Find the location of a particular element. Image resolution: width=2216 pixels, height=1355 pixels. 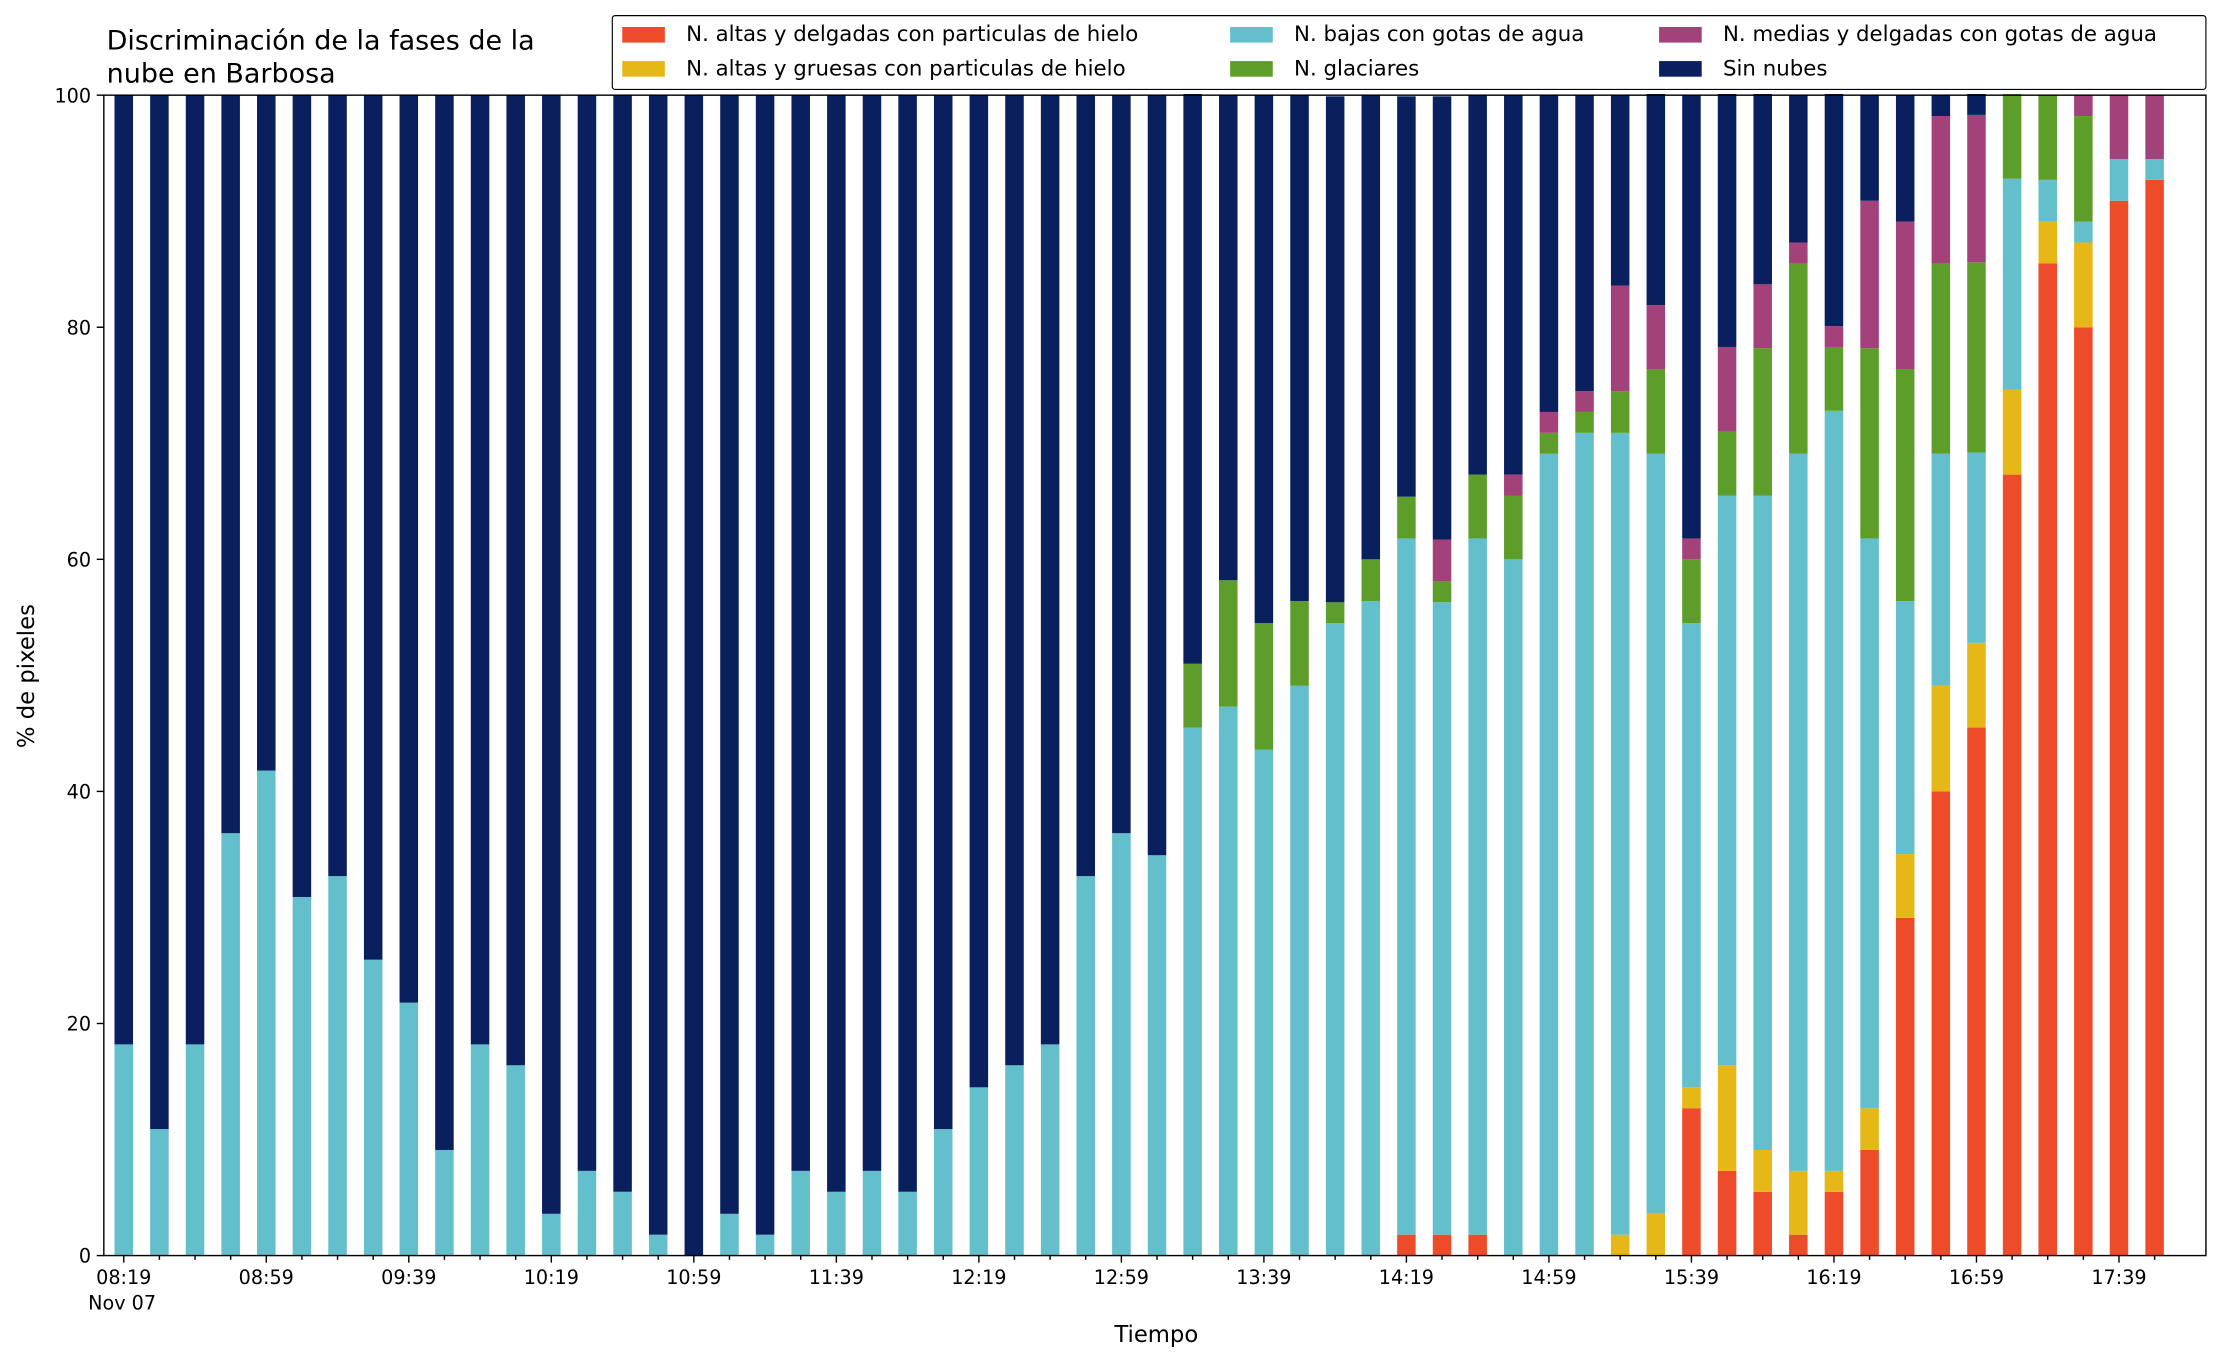

x-tick-label: 09:39 is located at coordinates (408, 1277).